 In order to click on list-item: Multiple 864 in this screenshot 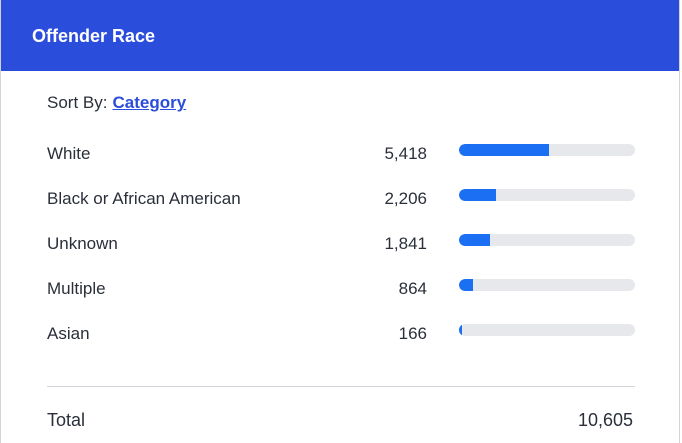, I will do `click(340, 290)`.